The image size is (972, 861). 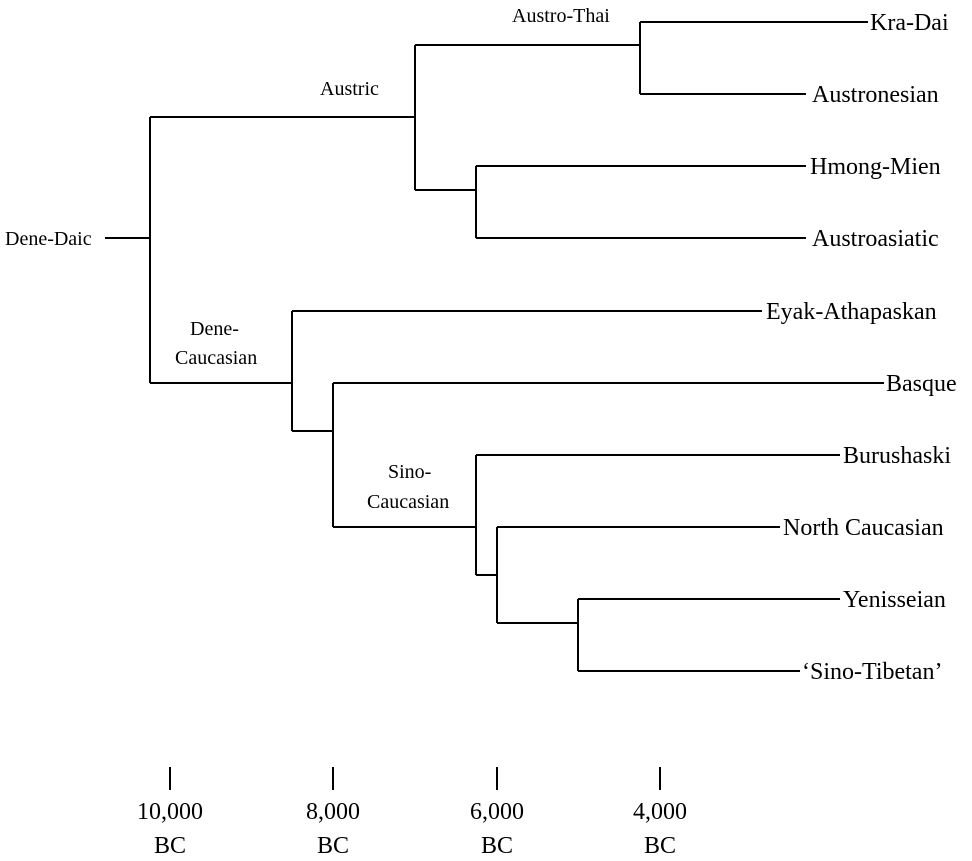 I want to click on leaf-label-hmong-mien: Hmong-Mien, so click(x=875, y=167).